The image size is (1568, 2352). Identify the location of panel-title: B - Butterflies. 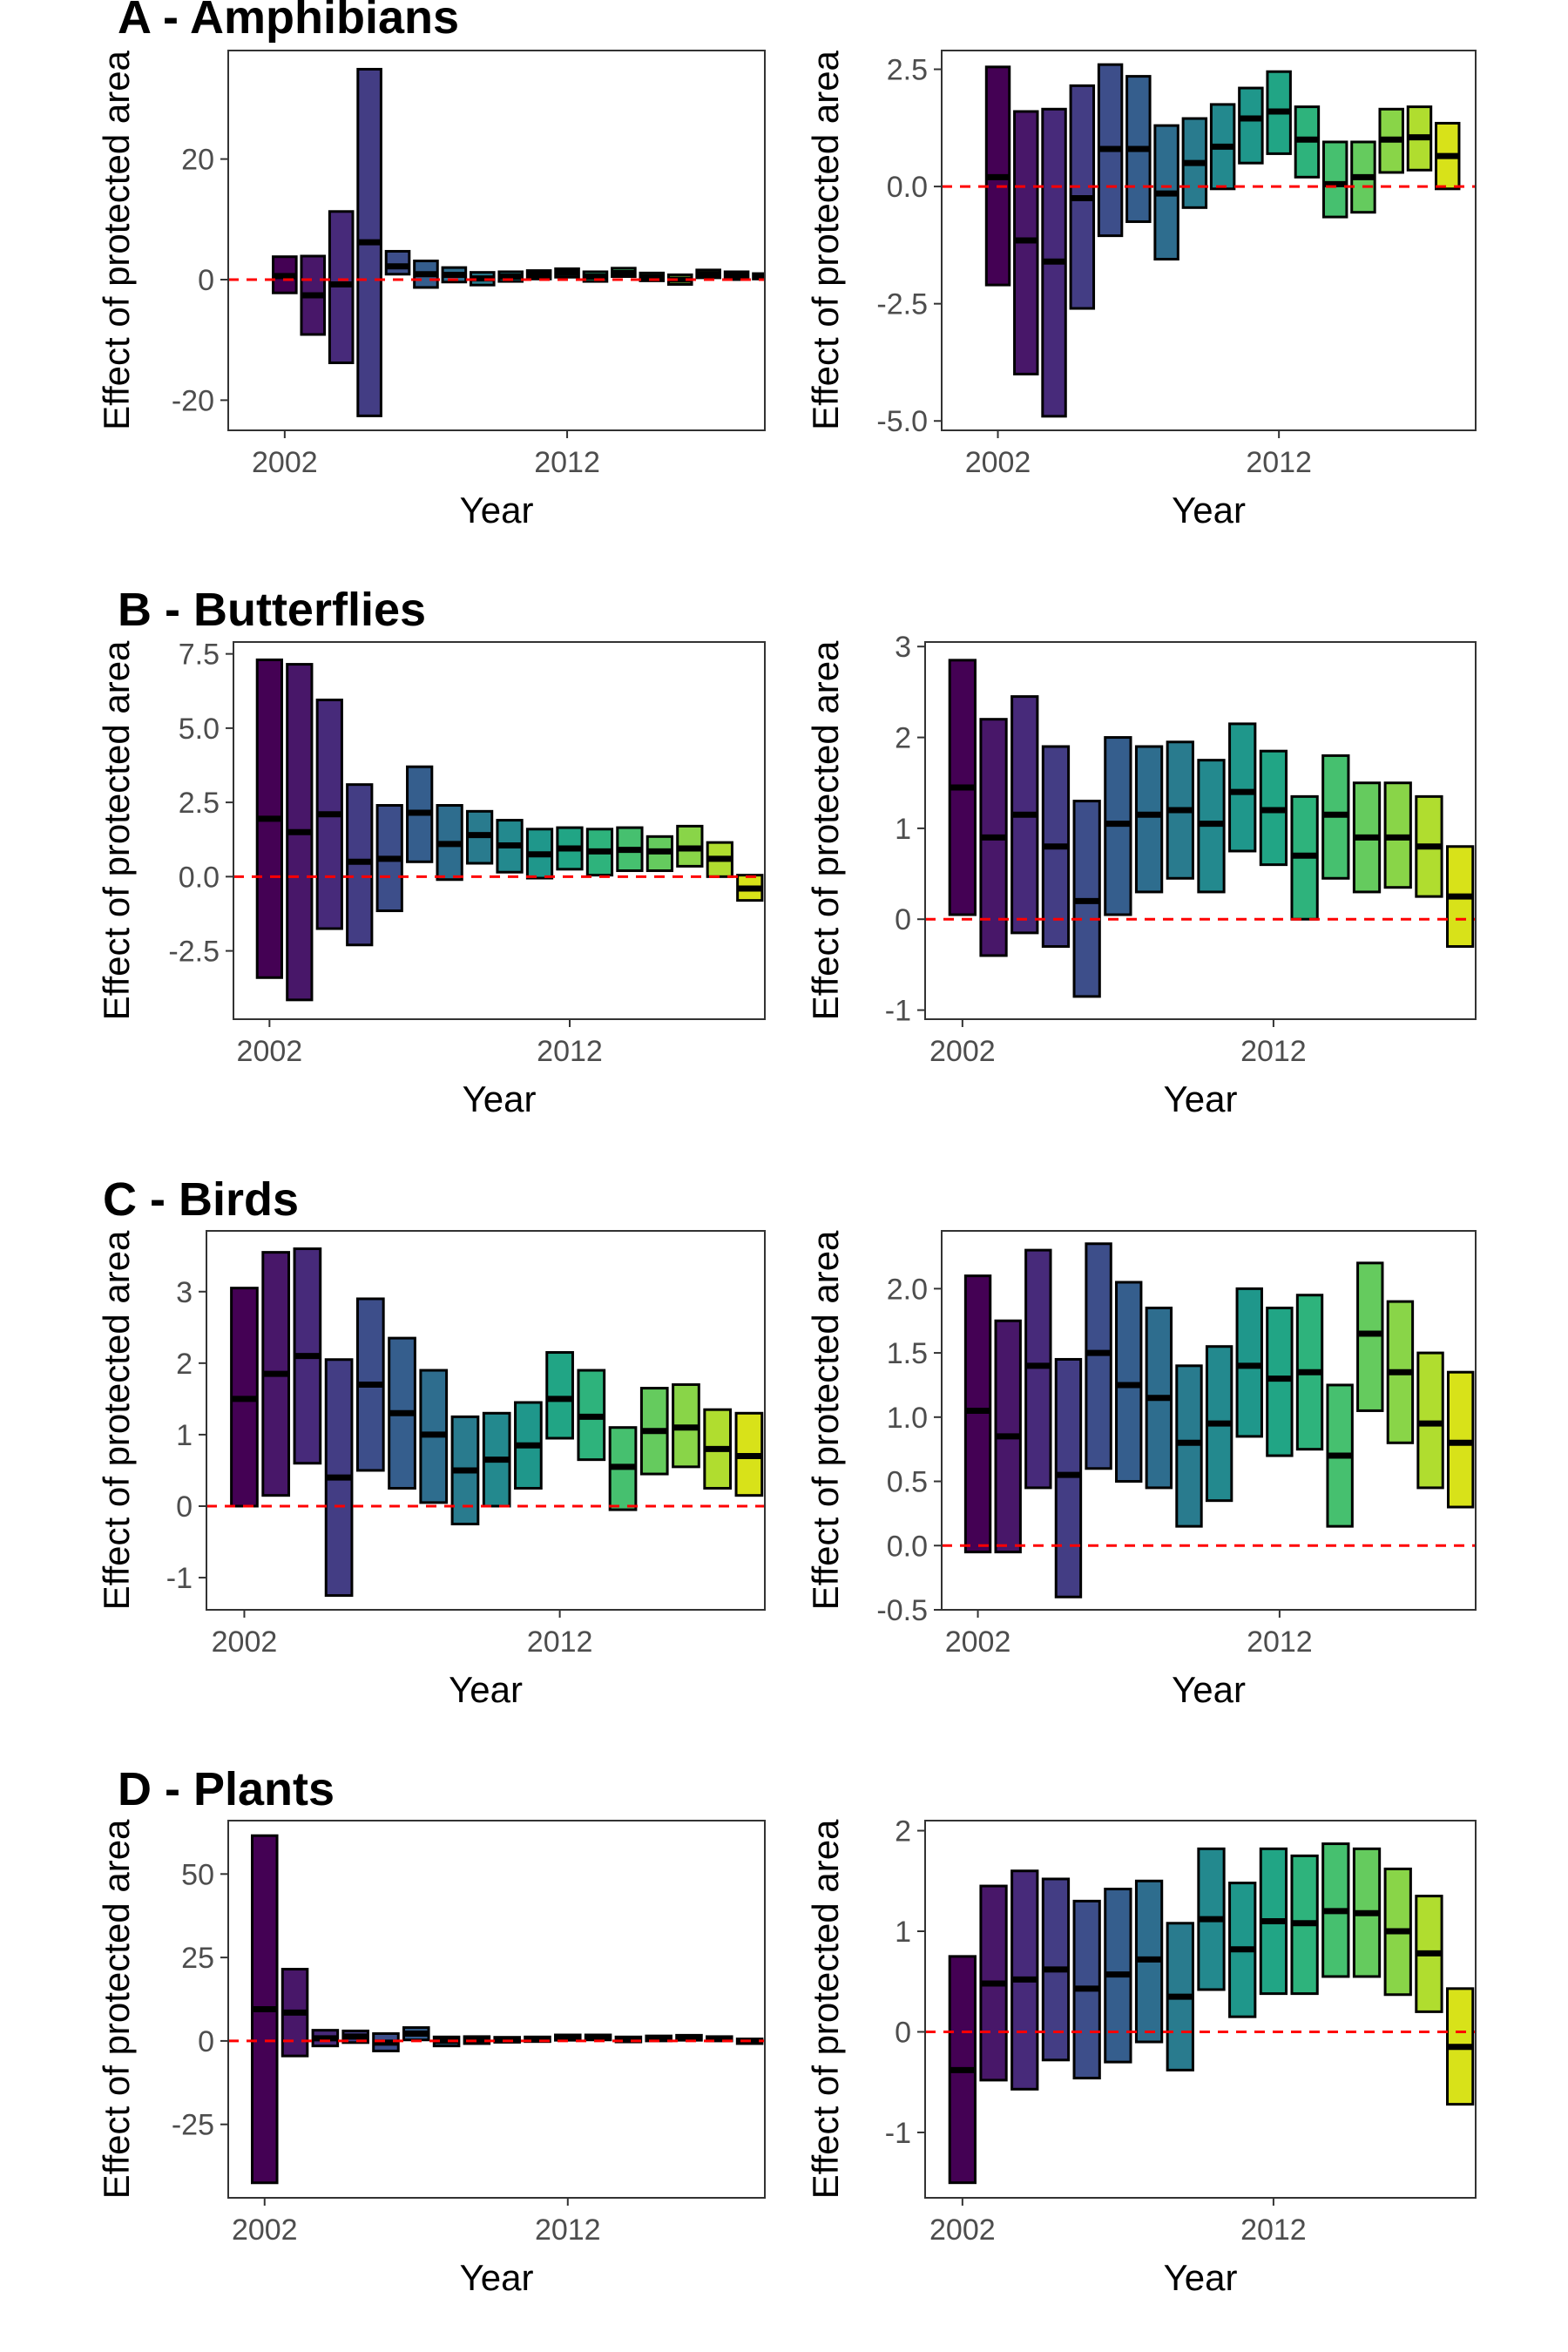
(272, 610).